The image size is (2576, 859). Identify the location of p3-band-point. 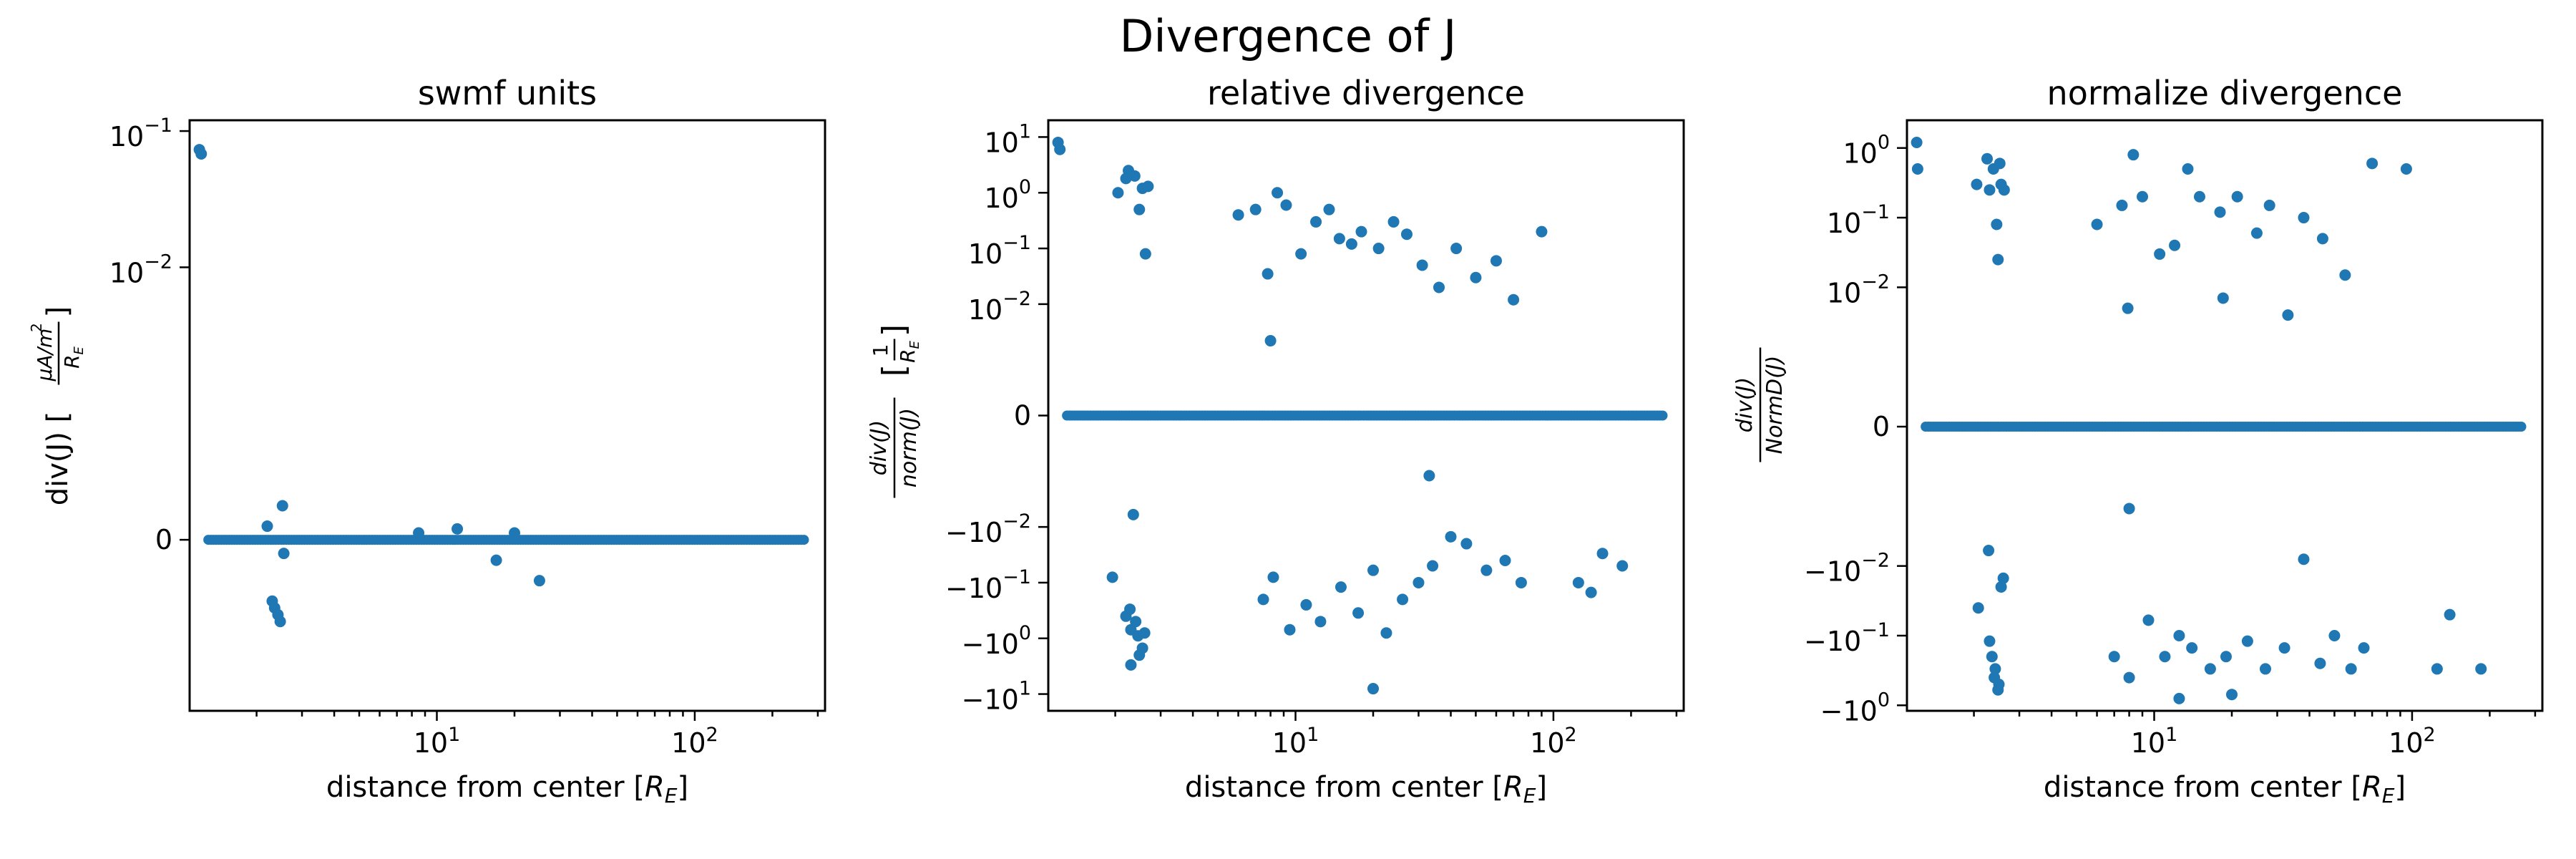
(2521, 427).